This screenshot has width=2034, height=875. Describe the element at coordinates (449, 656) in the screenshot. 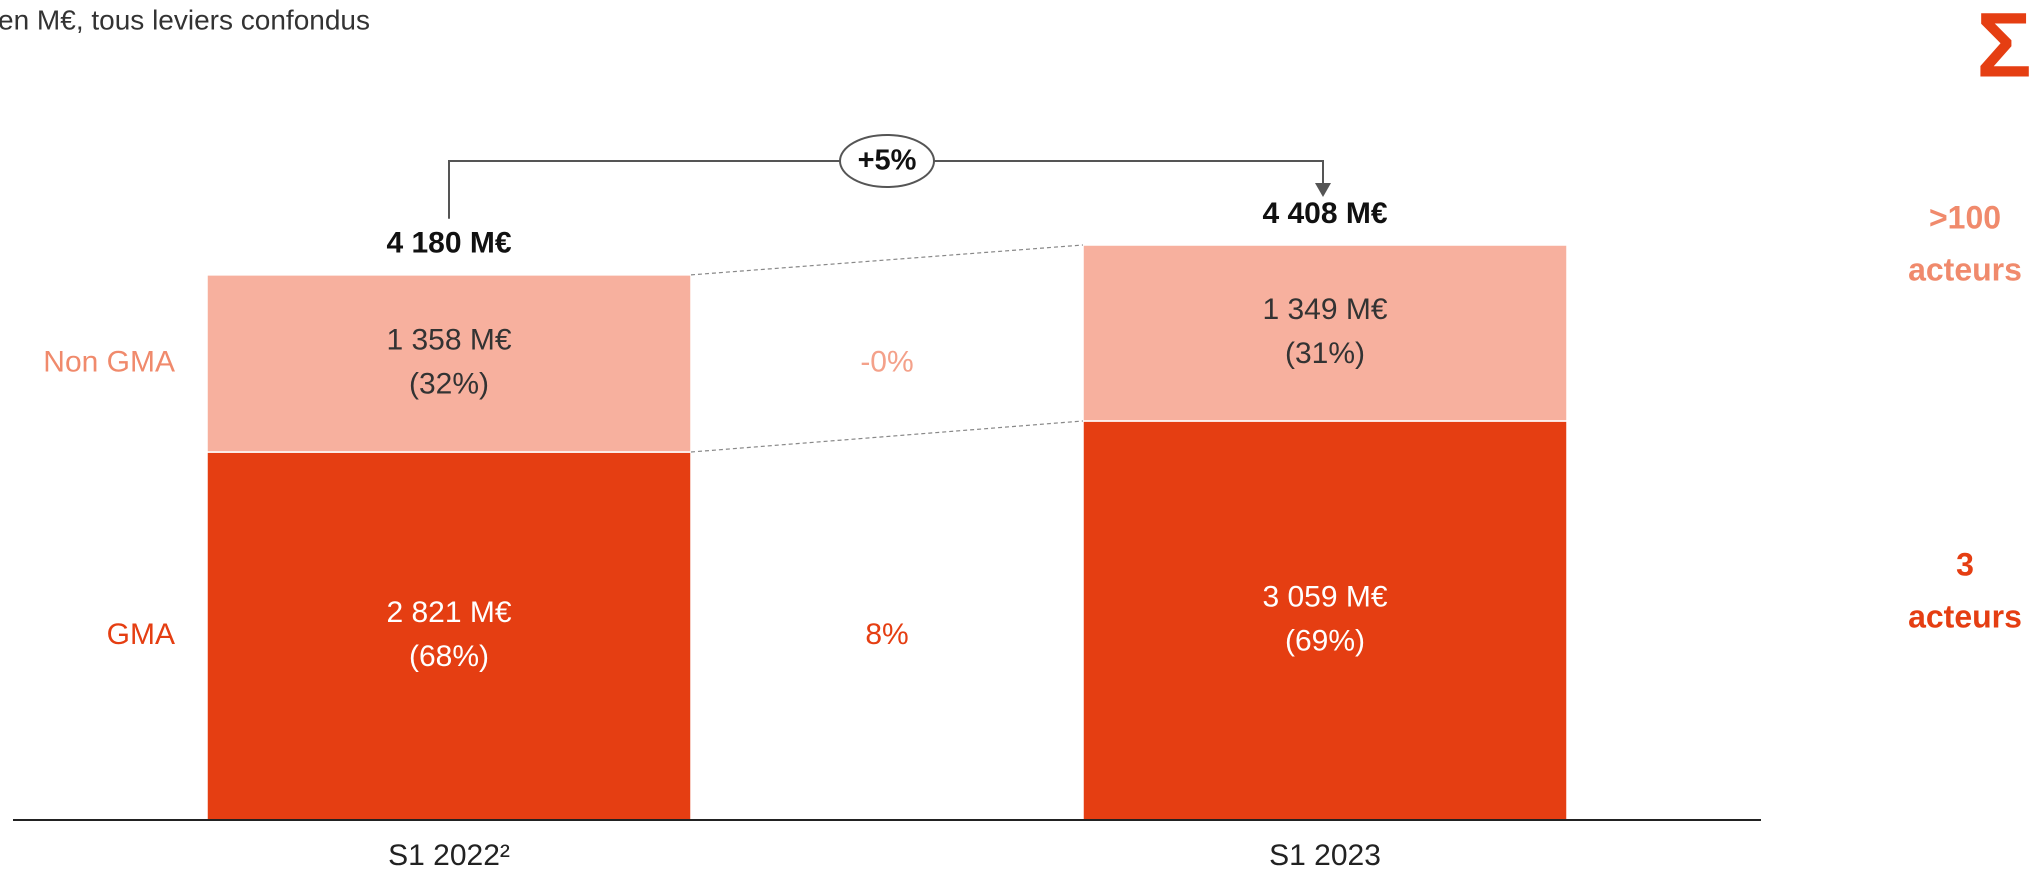

I see `share-label: (68%)` at that location.